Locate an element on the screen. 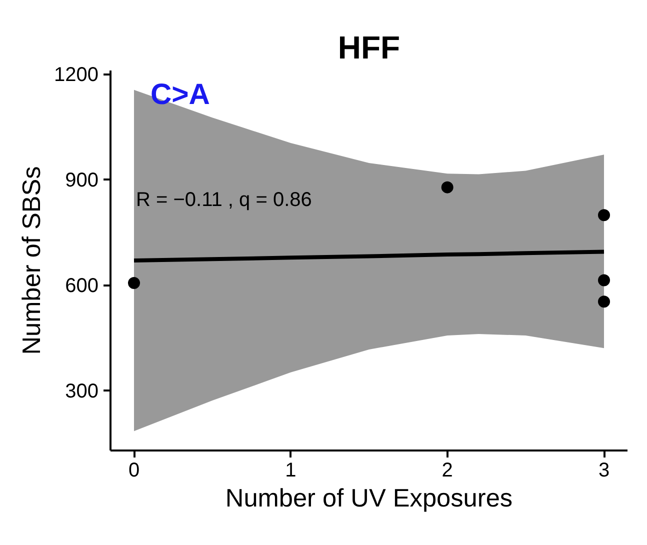  annotation: R = −0.11 , q = 0.86 is located at coordinates (224, 200).